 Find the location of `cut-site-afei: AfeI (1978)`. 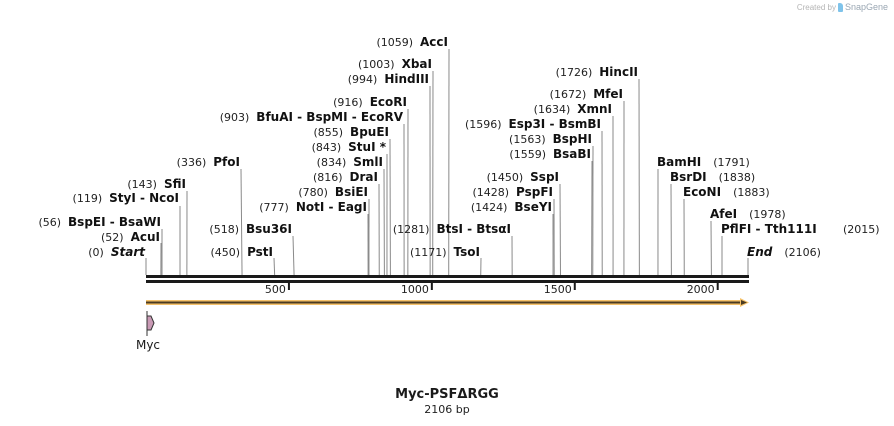

cut-site-afei: AfeI (1978) is located at coordinates (748, 214).